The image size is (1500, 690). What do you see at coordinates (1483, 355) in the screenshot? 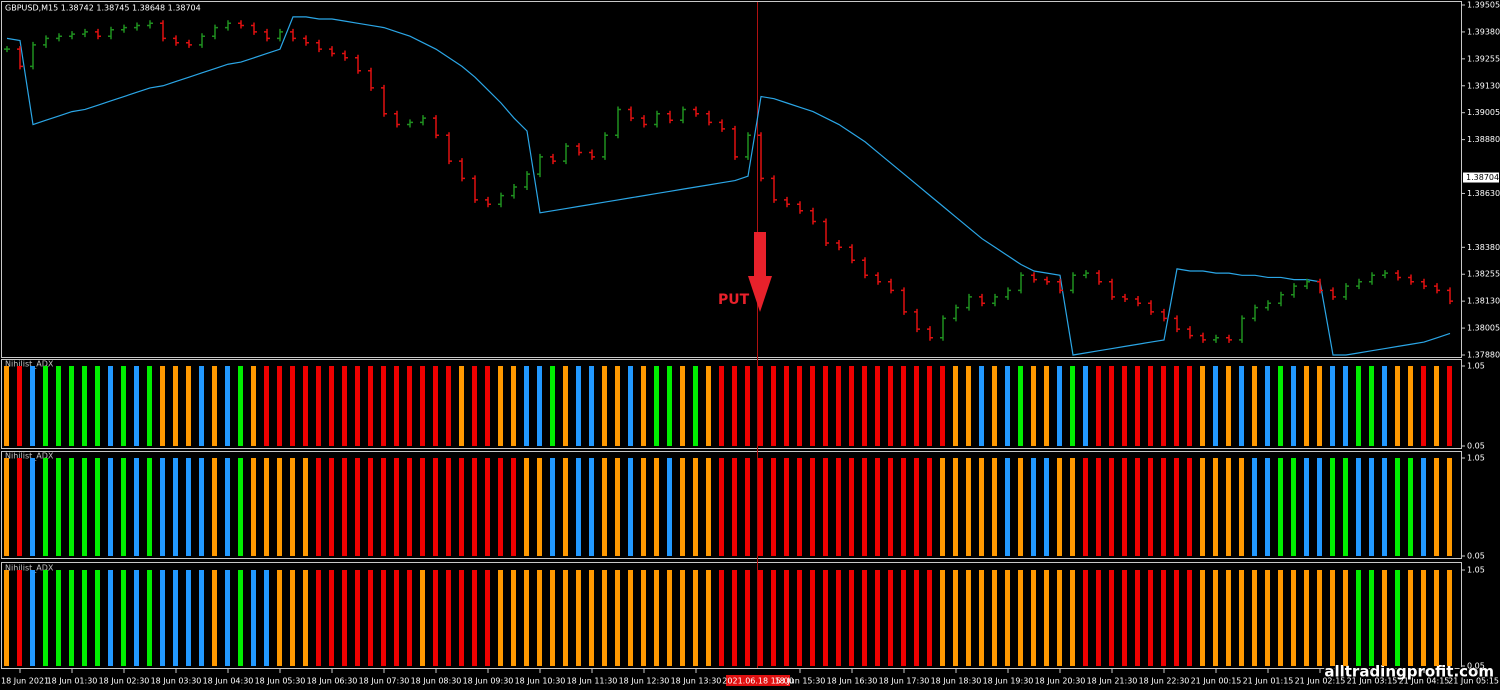
I see `y-tick-label: 1.37880` at bounding box center [1483, 355].